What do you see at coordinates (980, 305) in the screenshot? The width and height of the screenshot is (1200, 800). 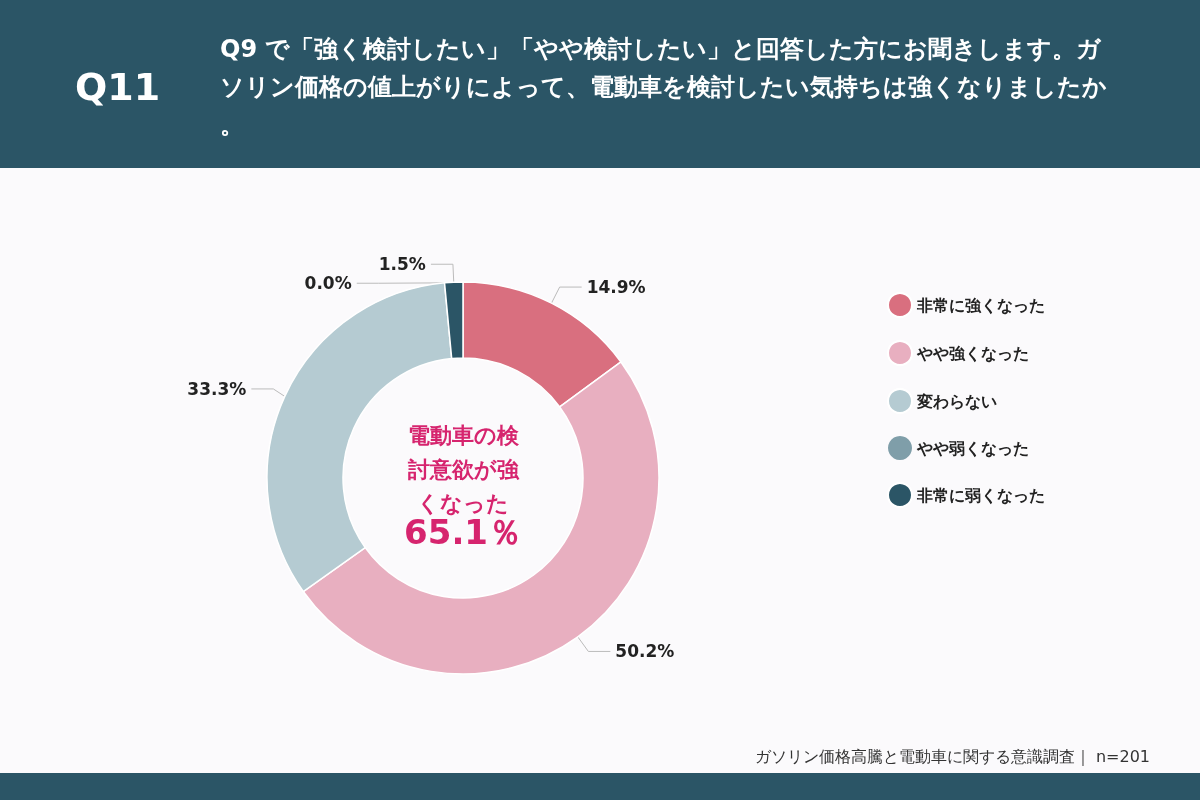 I see `legend-label: 非常に強くなった` at bounding box center [980, 305].